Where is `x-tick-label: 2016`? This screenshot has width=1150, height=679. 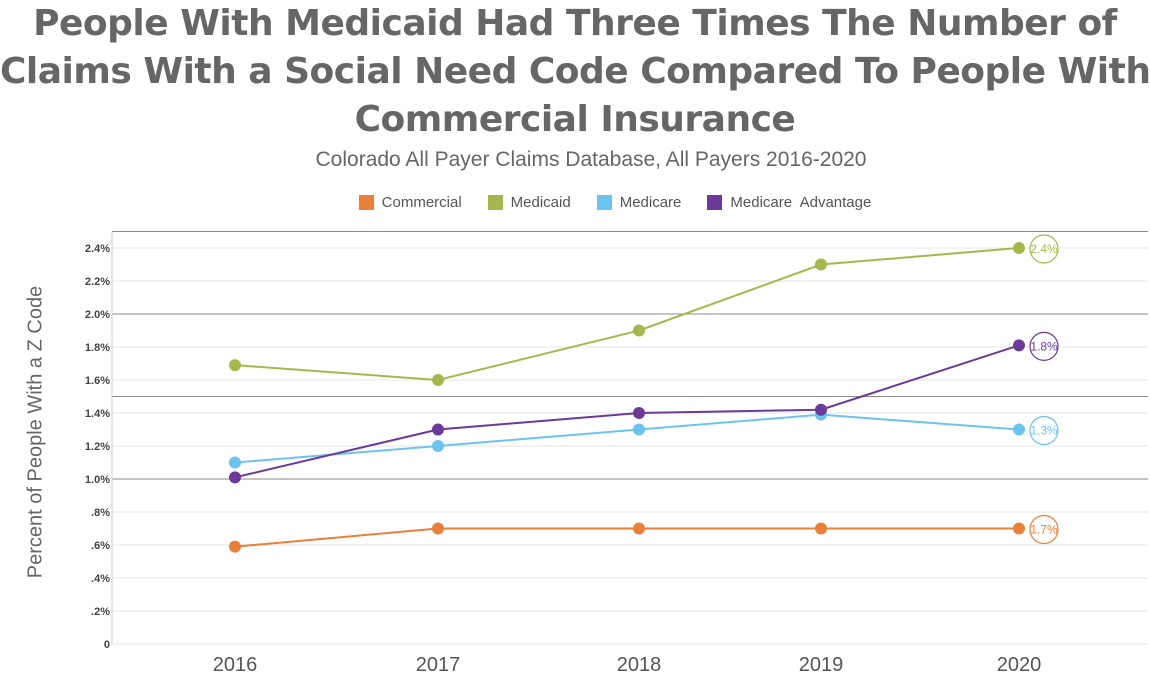 x-tick-label: 2016 is located at coordinates (235, 665).